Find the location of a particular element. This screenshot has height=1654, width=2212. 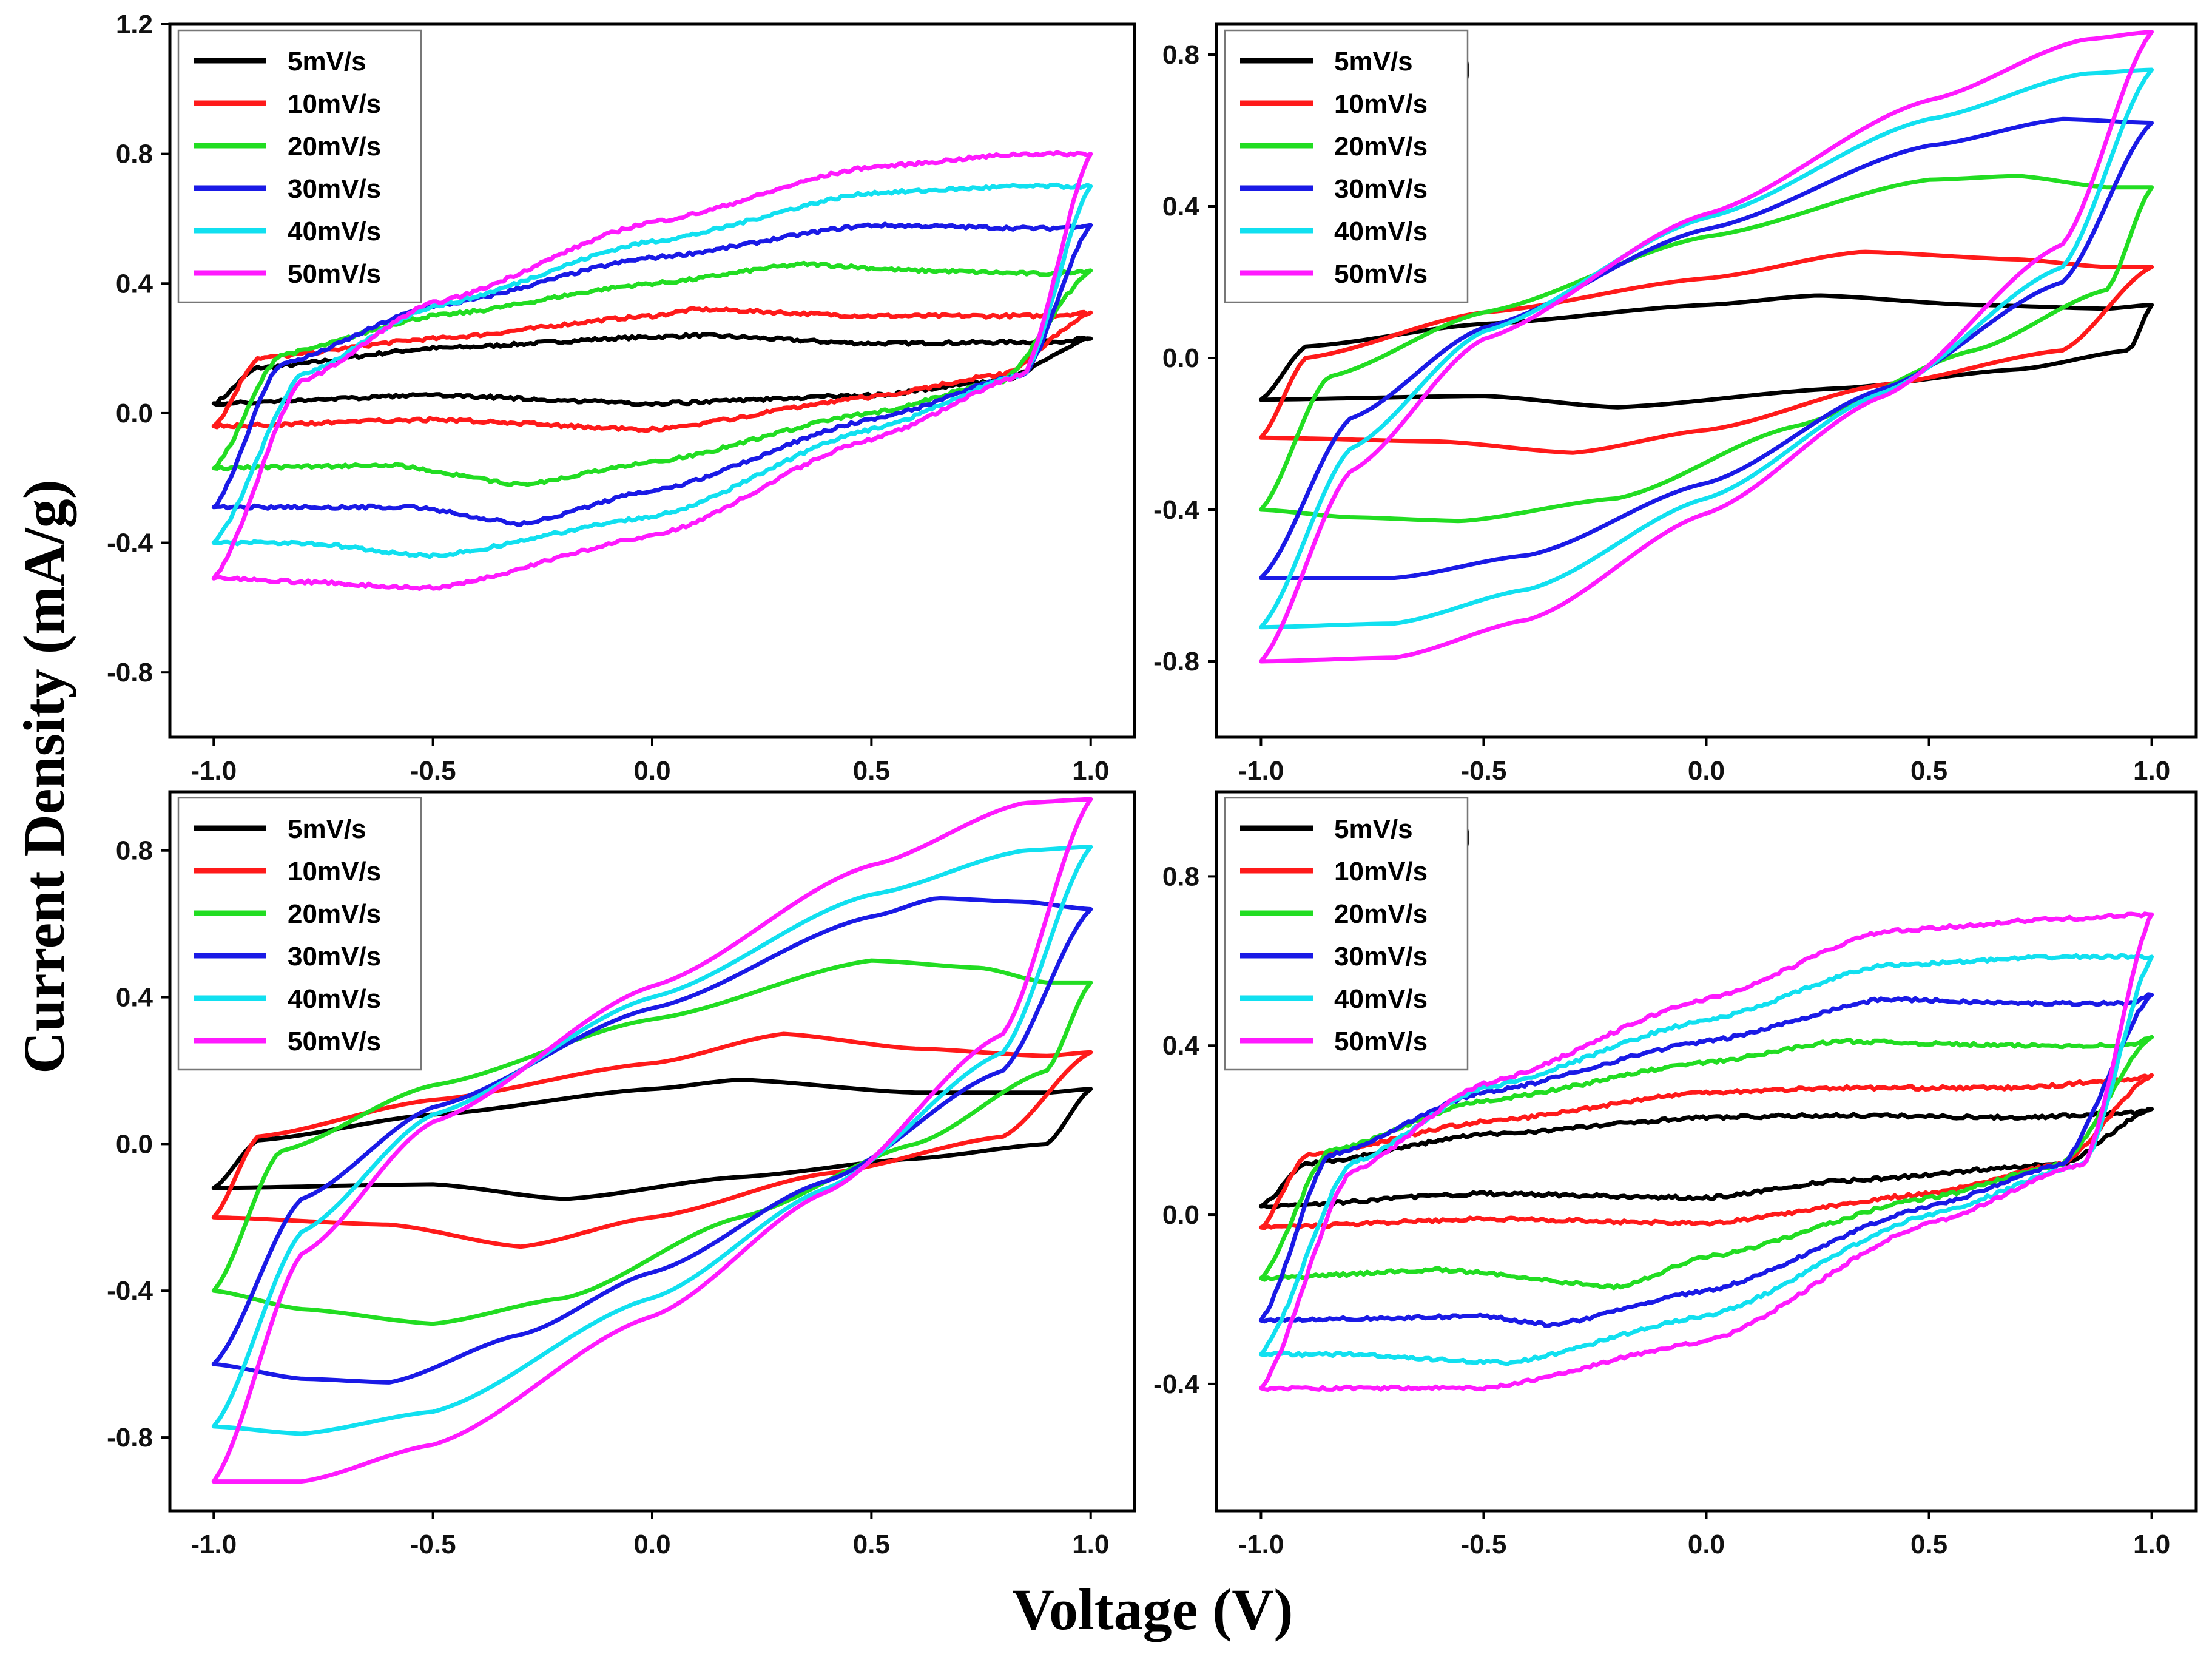

x-axis-title: Voltage (V) is located at coordinates (1152, 1609).